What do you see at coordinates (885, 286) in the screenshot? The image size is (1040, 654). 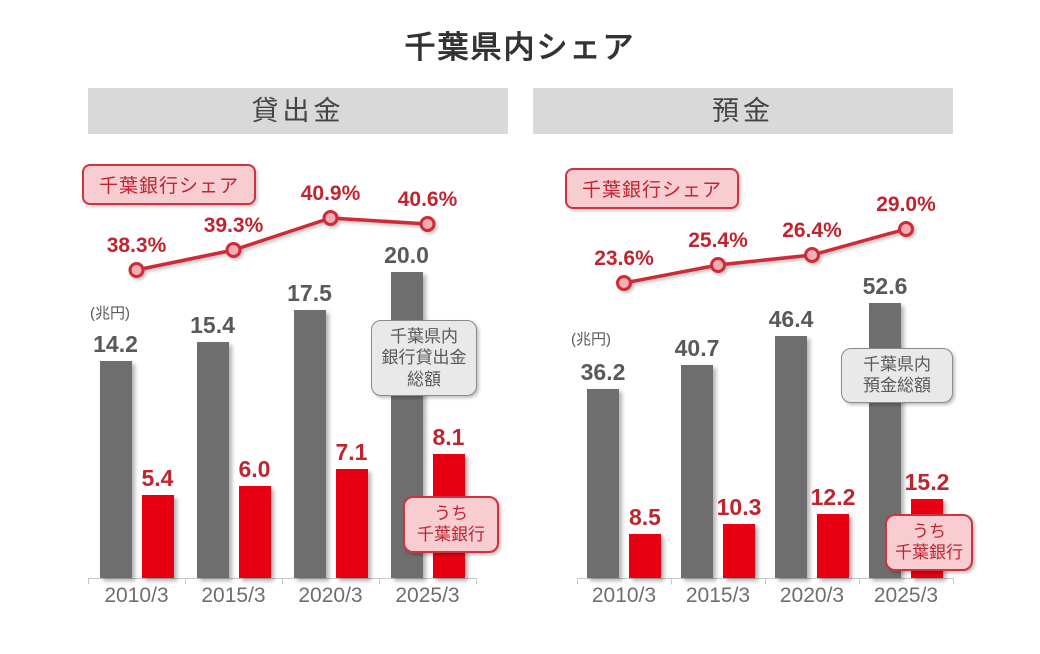 I see `bar-value-label-total: 52.6` at bounding box center [885, 286].